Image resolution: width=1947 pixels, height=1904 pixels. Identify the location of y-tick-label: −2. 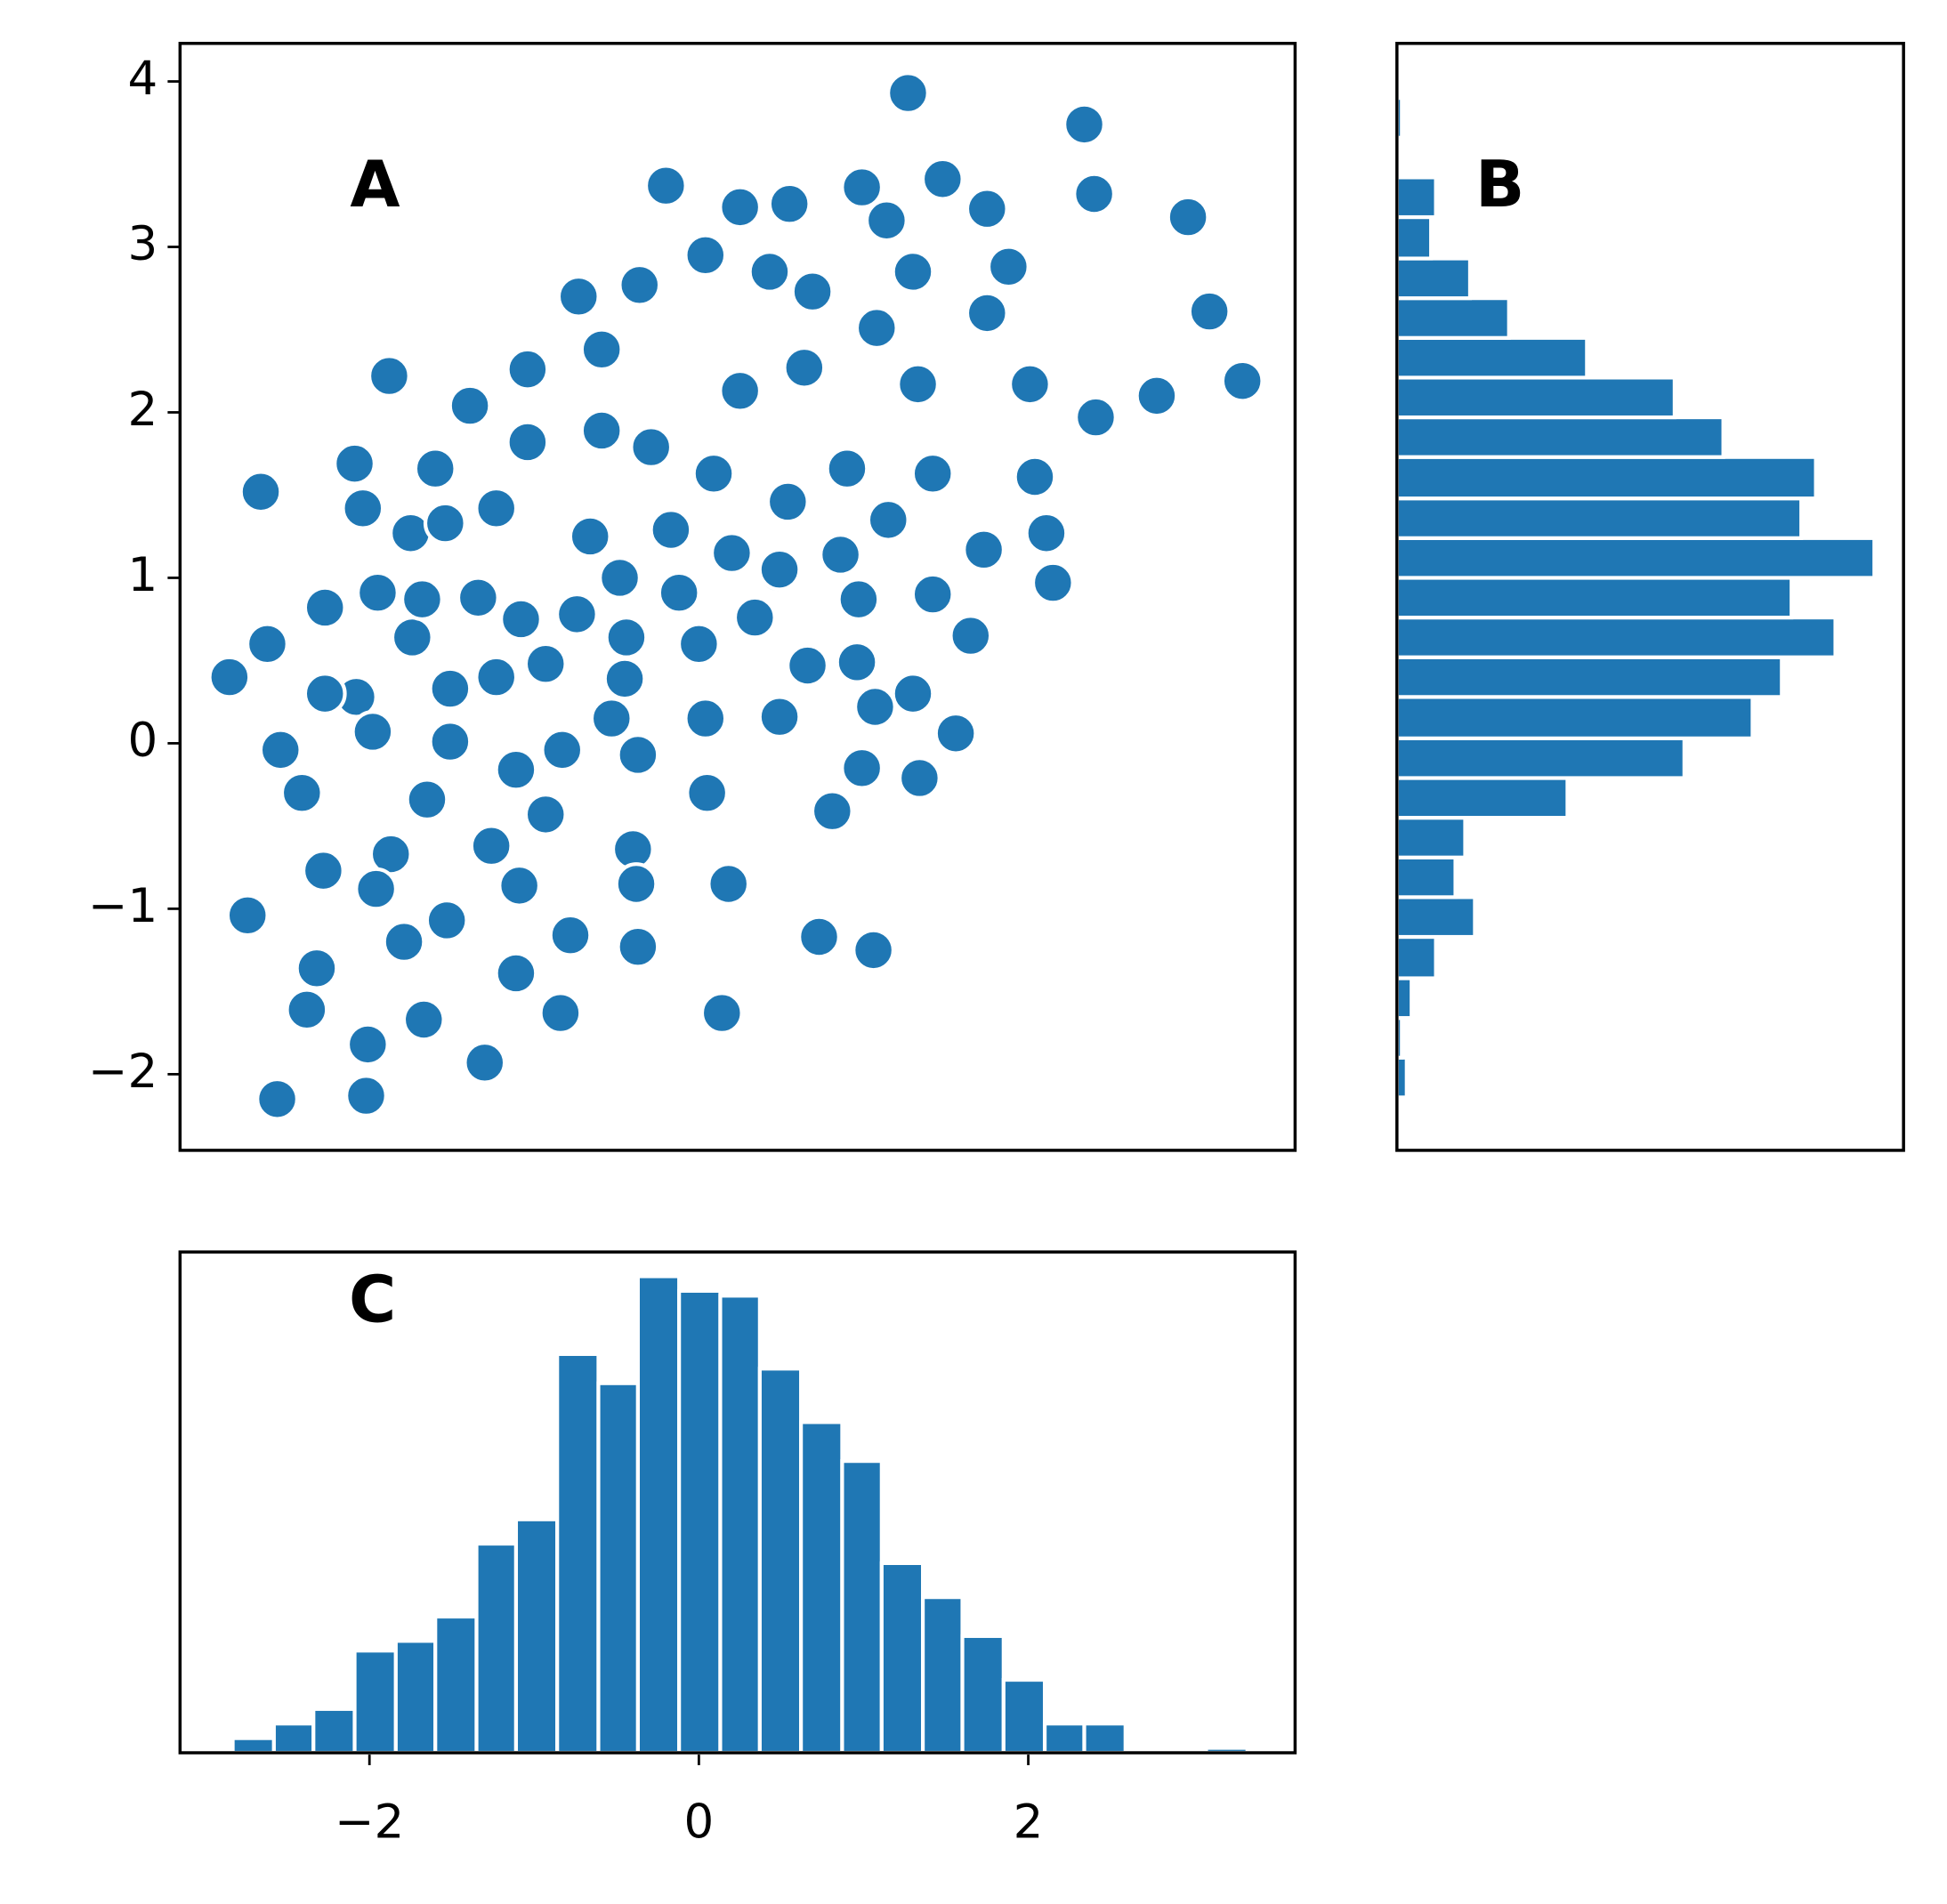
(123, 1072).